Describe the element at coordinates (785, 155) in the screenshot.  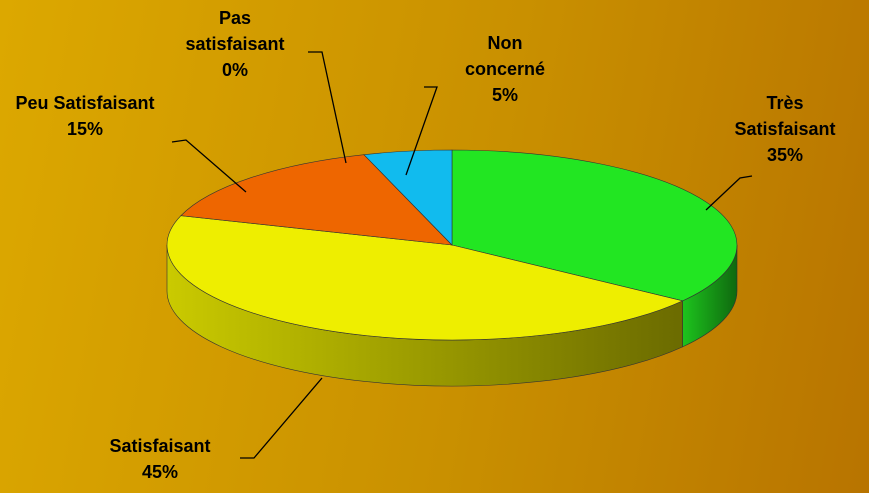
I see `value-label: 35%` at that location.